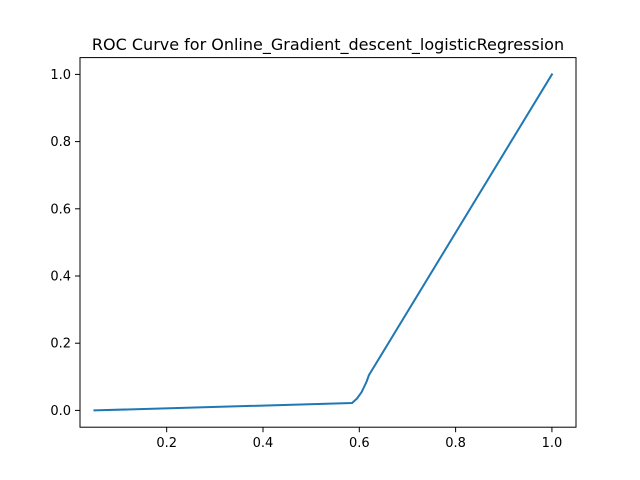 The height and width of the screenshot is (480, 640). I want to click on x-tick-label: 0.2, so click(166, 443).